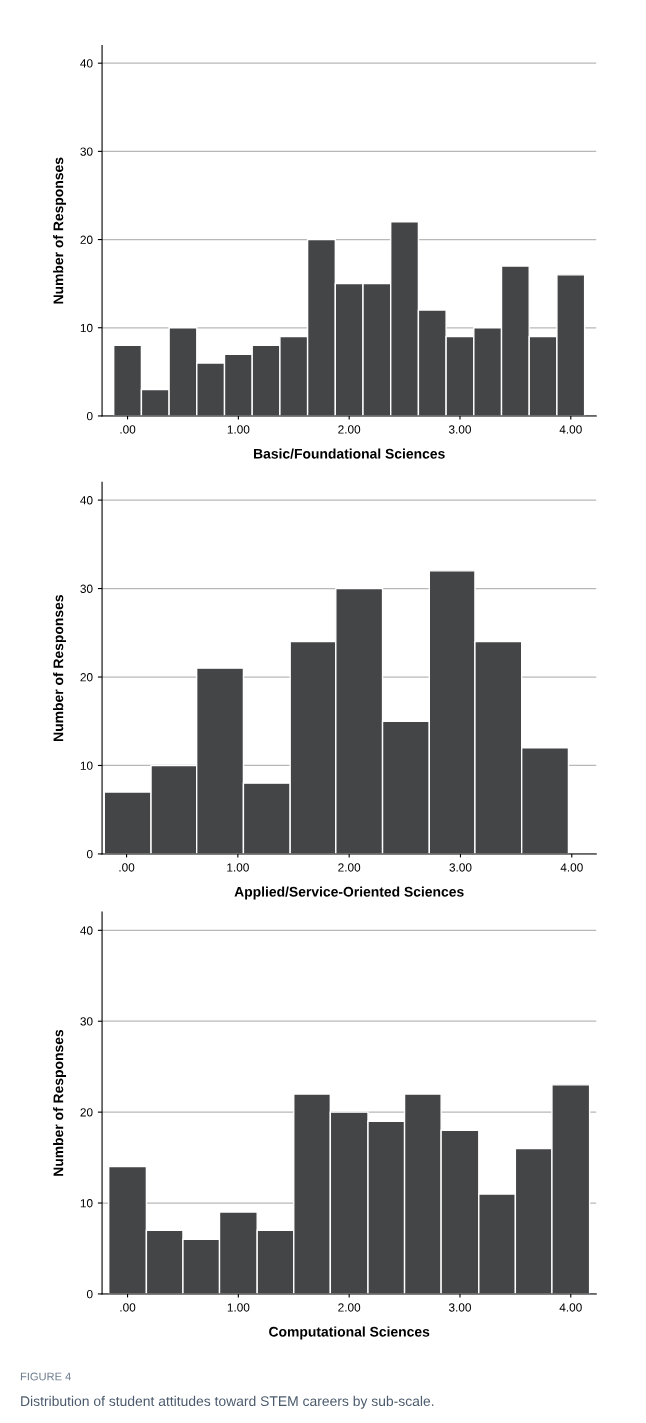 Image resolution: width=646 pixels, height=1423 pixels. I want to click on text: Distribution of student attitudes toward STEM careers by sub-scale., so click(227, 1402).